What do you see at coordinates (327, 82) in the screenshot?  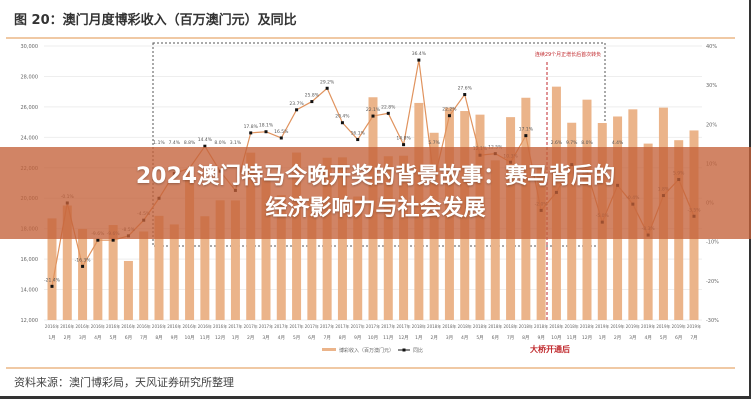 I see `yoy-data-label: 29.2%` at bounding box center [327, 82].